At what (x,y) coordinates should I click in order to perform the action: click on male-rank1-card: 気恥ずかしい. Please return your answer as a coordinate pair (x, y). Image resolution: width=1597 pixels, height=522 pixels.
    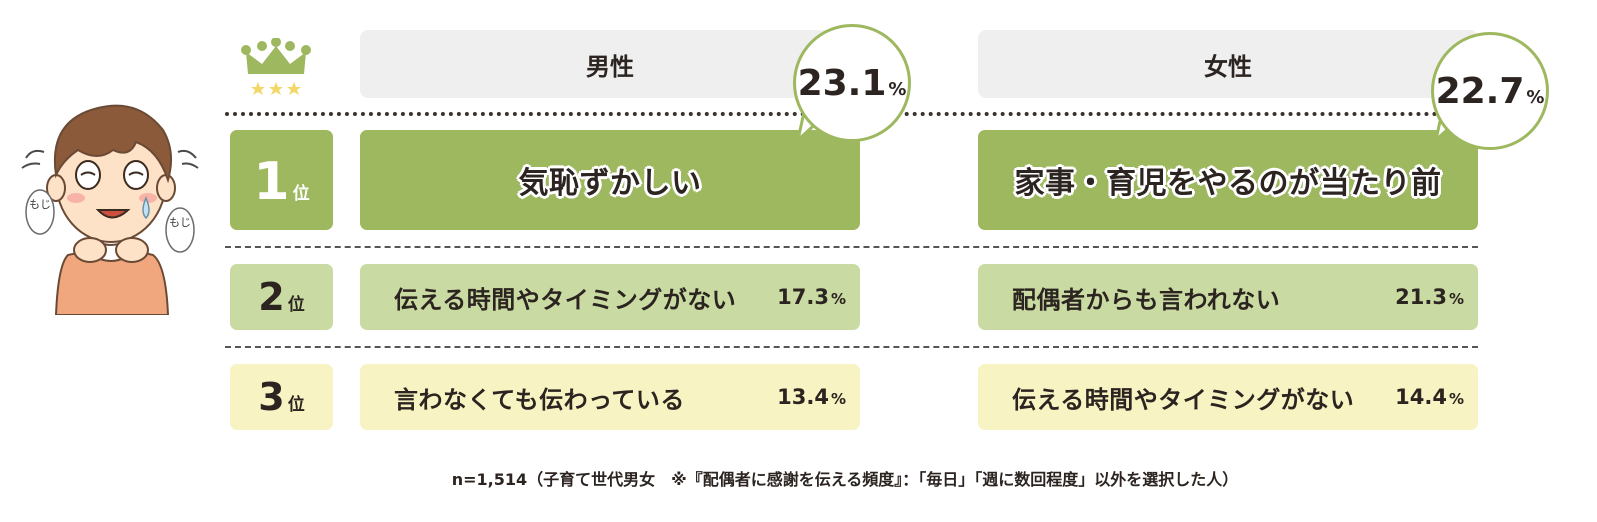
    Looking at the image, I should click on (610, 180).